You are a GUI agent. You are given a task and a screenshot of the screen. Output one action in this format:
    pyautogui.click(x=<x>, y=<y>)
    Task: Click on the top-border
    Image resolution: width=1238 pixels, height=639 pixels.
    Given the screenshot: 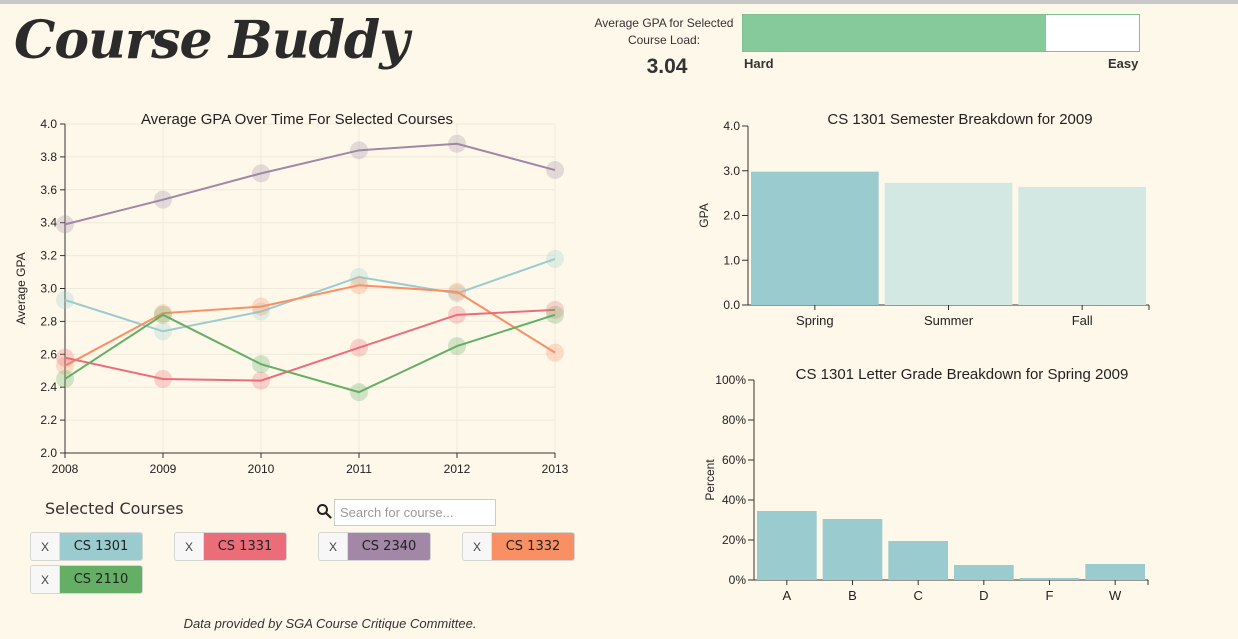 What is the action you would take?
    pyautogui.click(x=619, y=2)
    